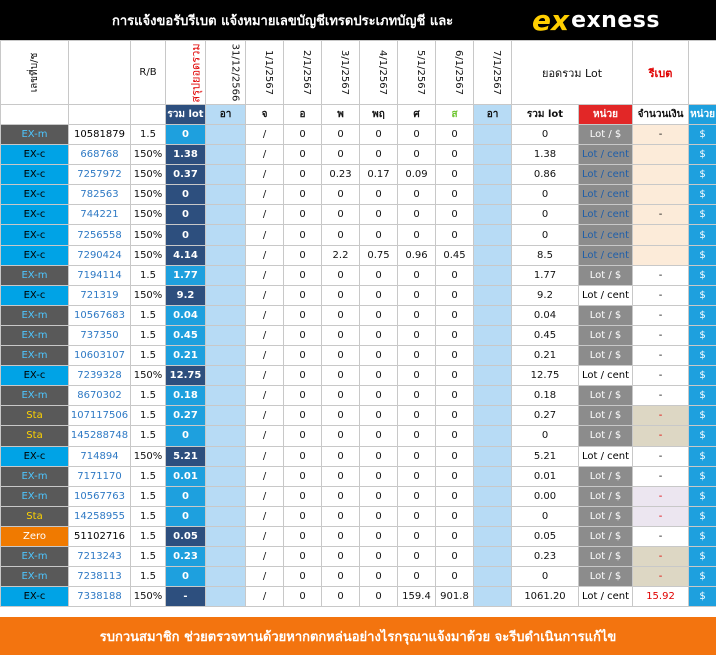 This screenshot has width=716, height=655. Describe the element at coordinates (99, 155) in the screenshot. I see `account-number: 668768` at that location.